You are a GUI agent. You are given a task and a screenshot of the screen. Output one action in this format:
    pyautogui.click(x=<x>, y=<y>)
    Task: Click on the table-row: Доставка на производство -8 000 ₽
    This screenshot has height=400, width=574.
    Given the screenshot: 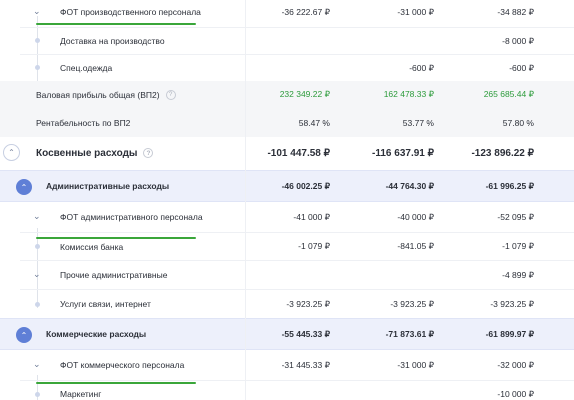 What is the action you would take?
    pyautogui.click(x=287, y=41)
    